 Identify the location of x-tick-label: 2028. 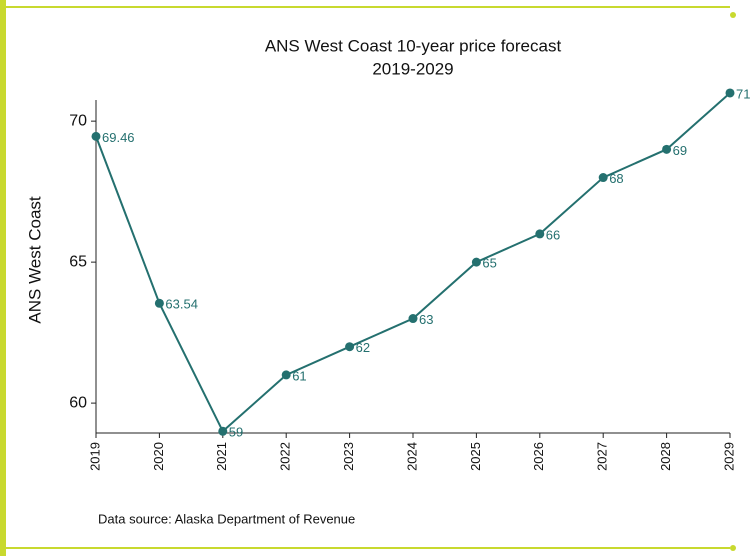
(665, 456).